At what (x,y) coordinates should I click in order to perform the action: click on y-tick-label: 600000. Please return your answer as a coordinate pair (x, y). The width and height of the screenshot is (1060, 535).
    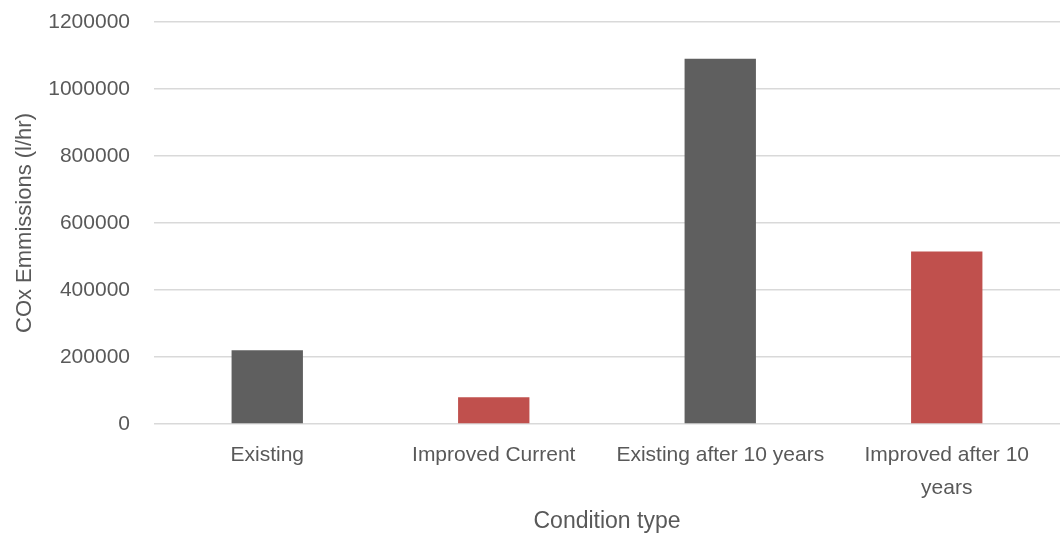
    Looking at the image, I should click on (94, 221).